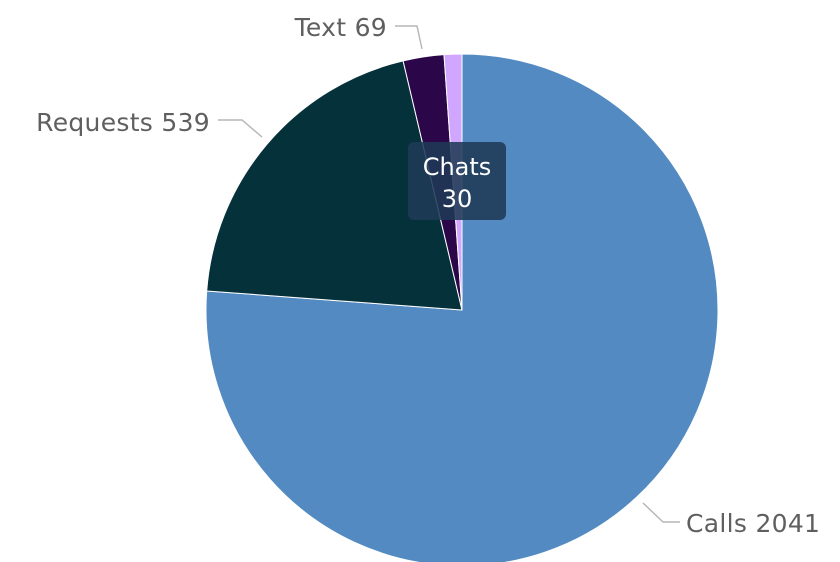 This screenshot has width=840, height=562. I want to click on leader-line-calls, so click(661, 512).